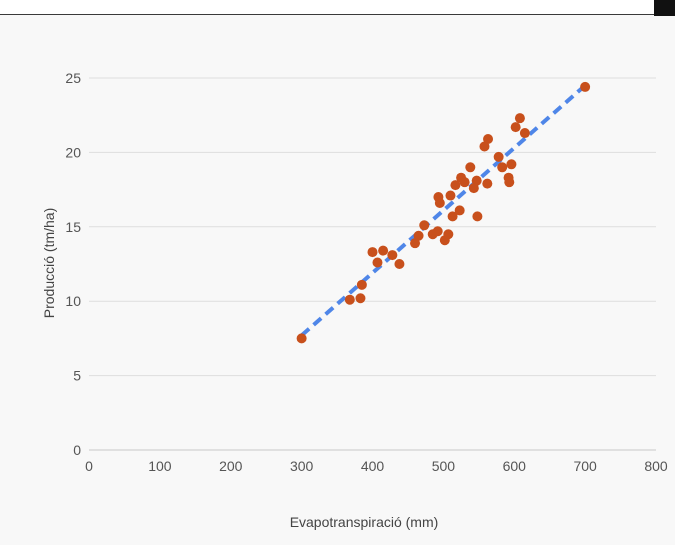 The width and height of the screenshot is (675, 545). I want to click on x-tick-label: 200, so click(231, 466).